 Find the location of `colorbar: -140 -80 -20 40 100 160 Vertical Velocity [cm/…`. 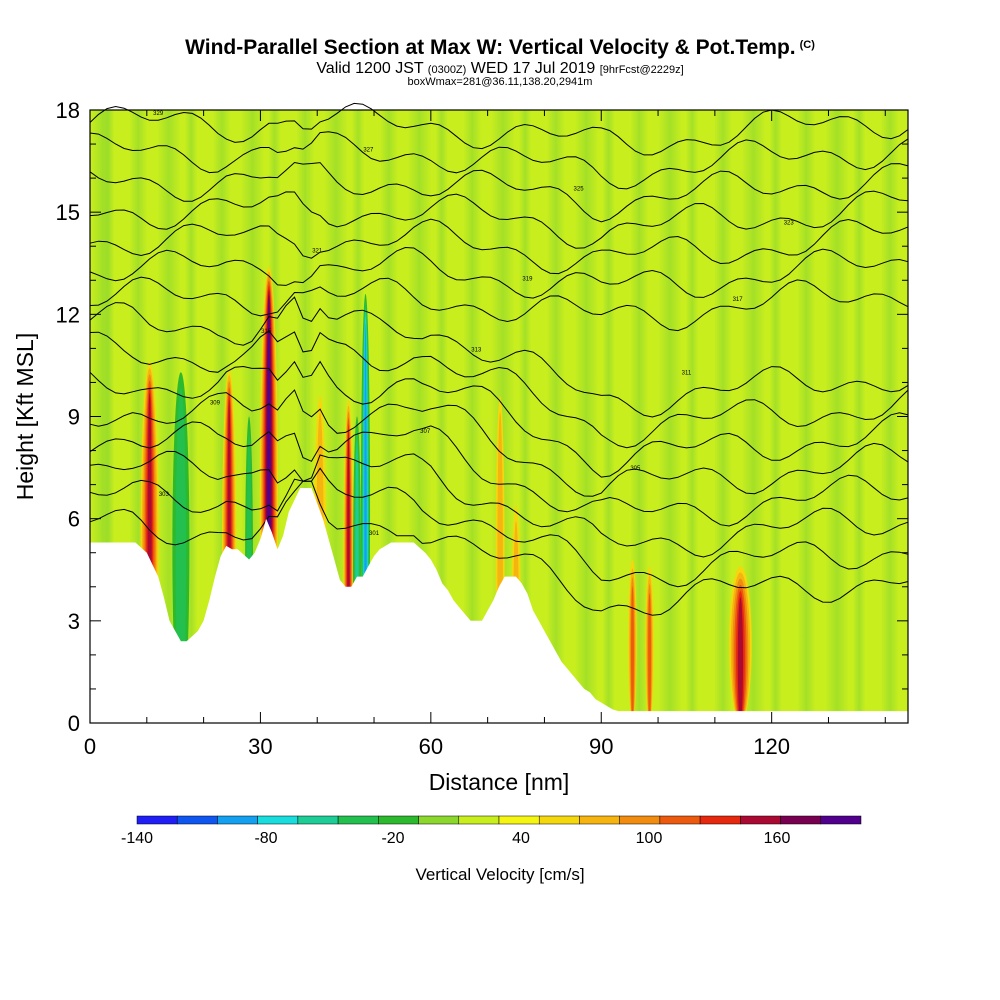

colorbar: -140 -80 -20 40 100 160 Vertical Velocity [cm/… is located at coordinates (491, 849).